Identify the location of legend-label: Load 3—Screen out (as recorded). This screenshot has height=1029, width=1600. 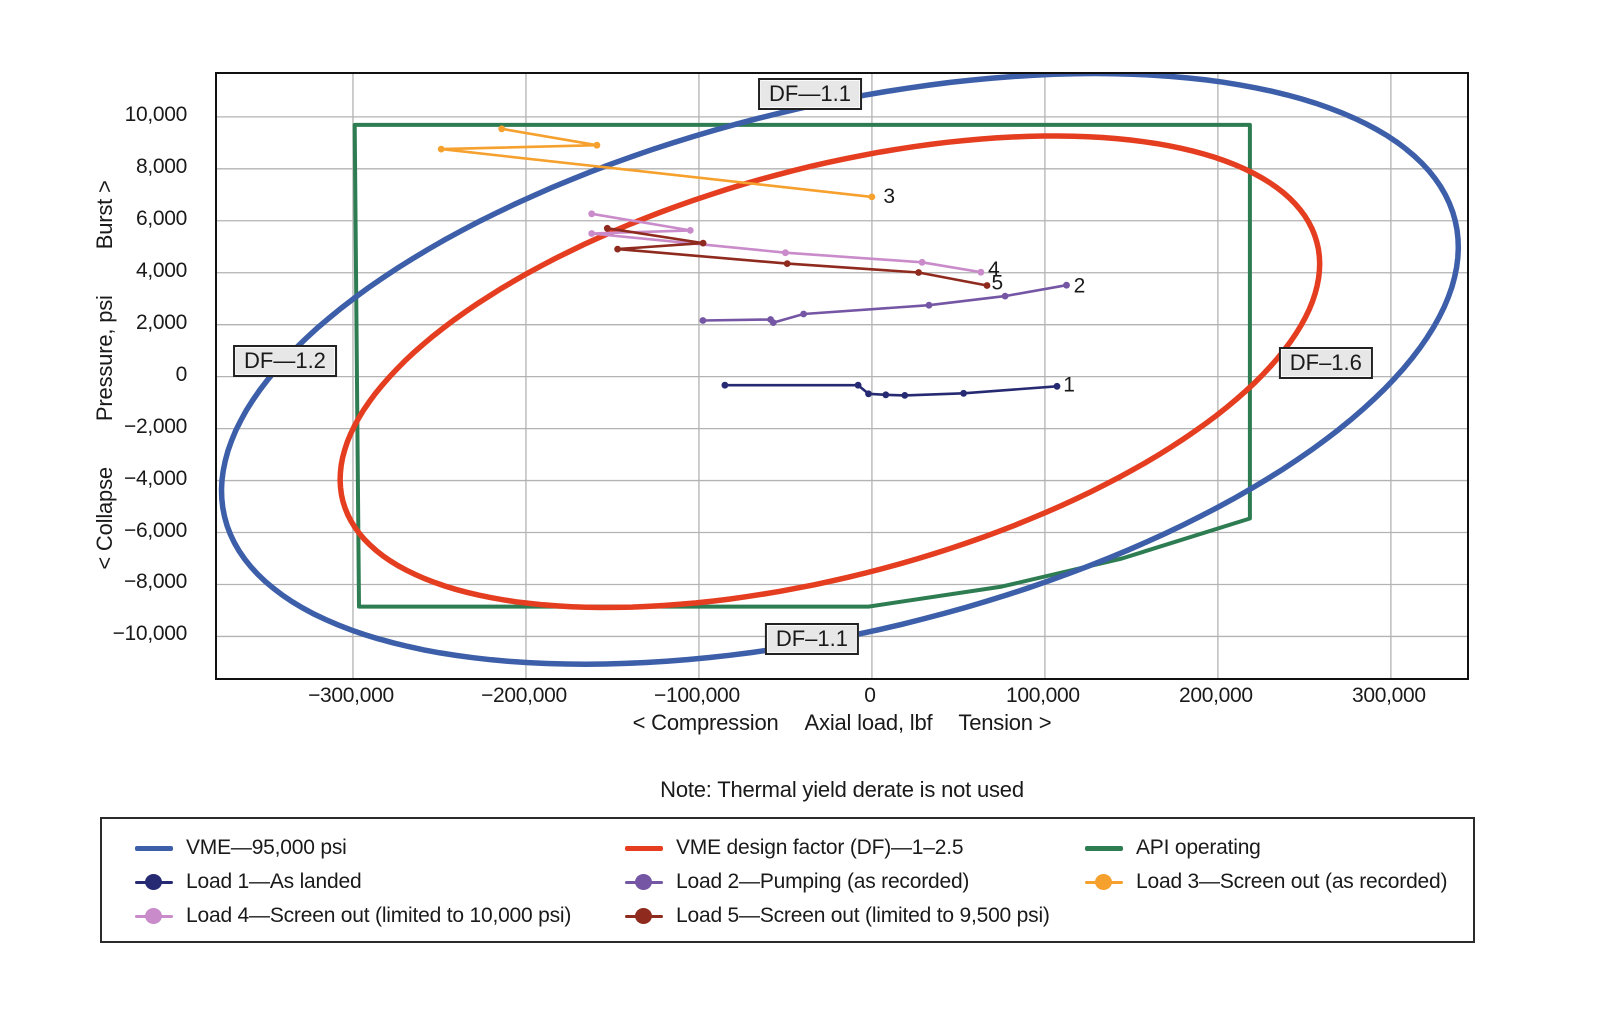
(1292, 881).